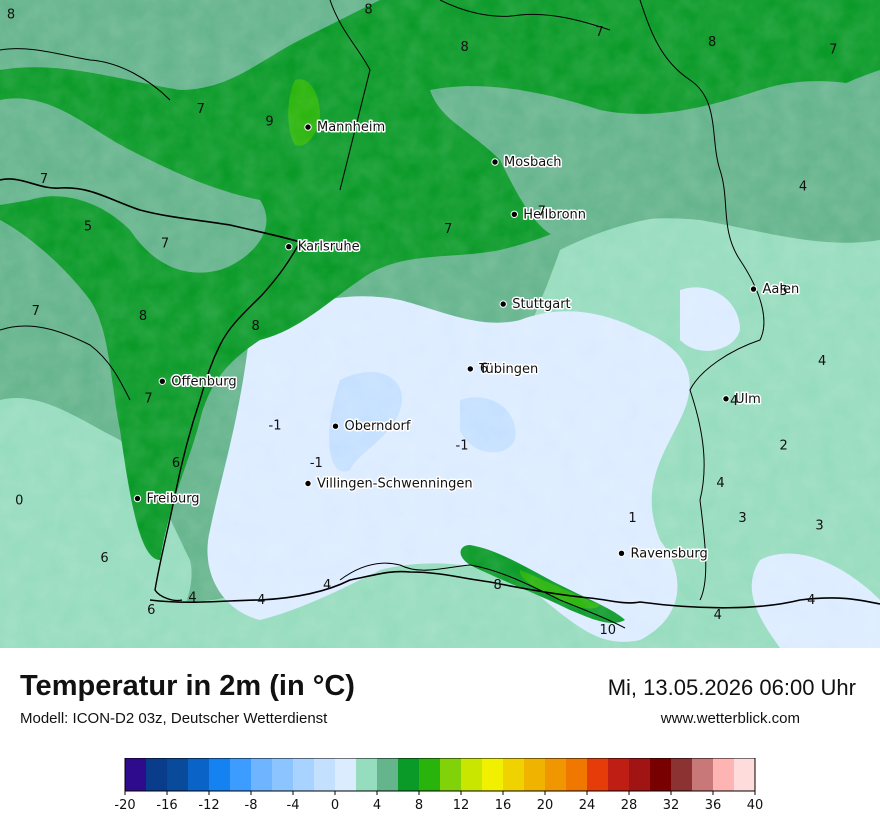 The height and width of the screenshot is (830, 880). Describe the element at coordinates (208, 805) in the screenshot. I see `legend-tick-label: -12` at that location.